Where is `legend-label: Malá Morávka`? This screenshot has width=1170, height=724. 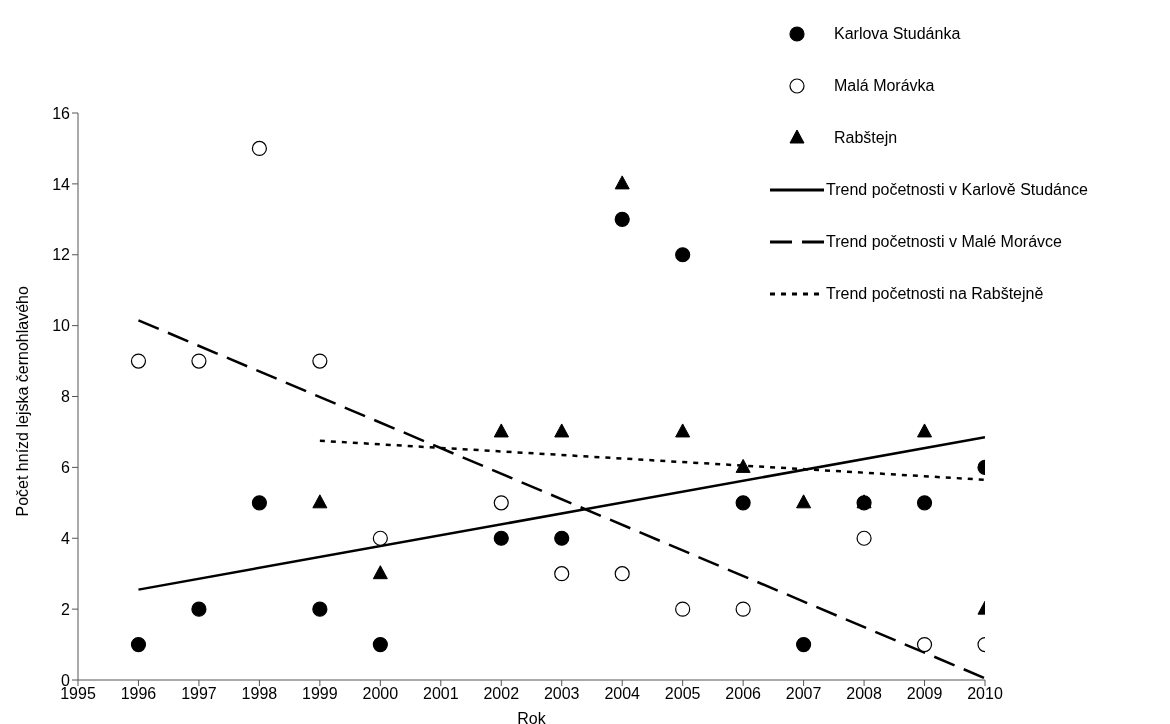 legend-label: Malá Morávka is located at coordinates (884, 86).